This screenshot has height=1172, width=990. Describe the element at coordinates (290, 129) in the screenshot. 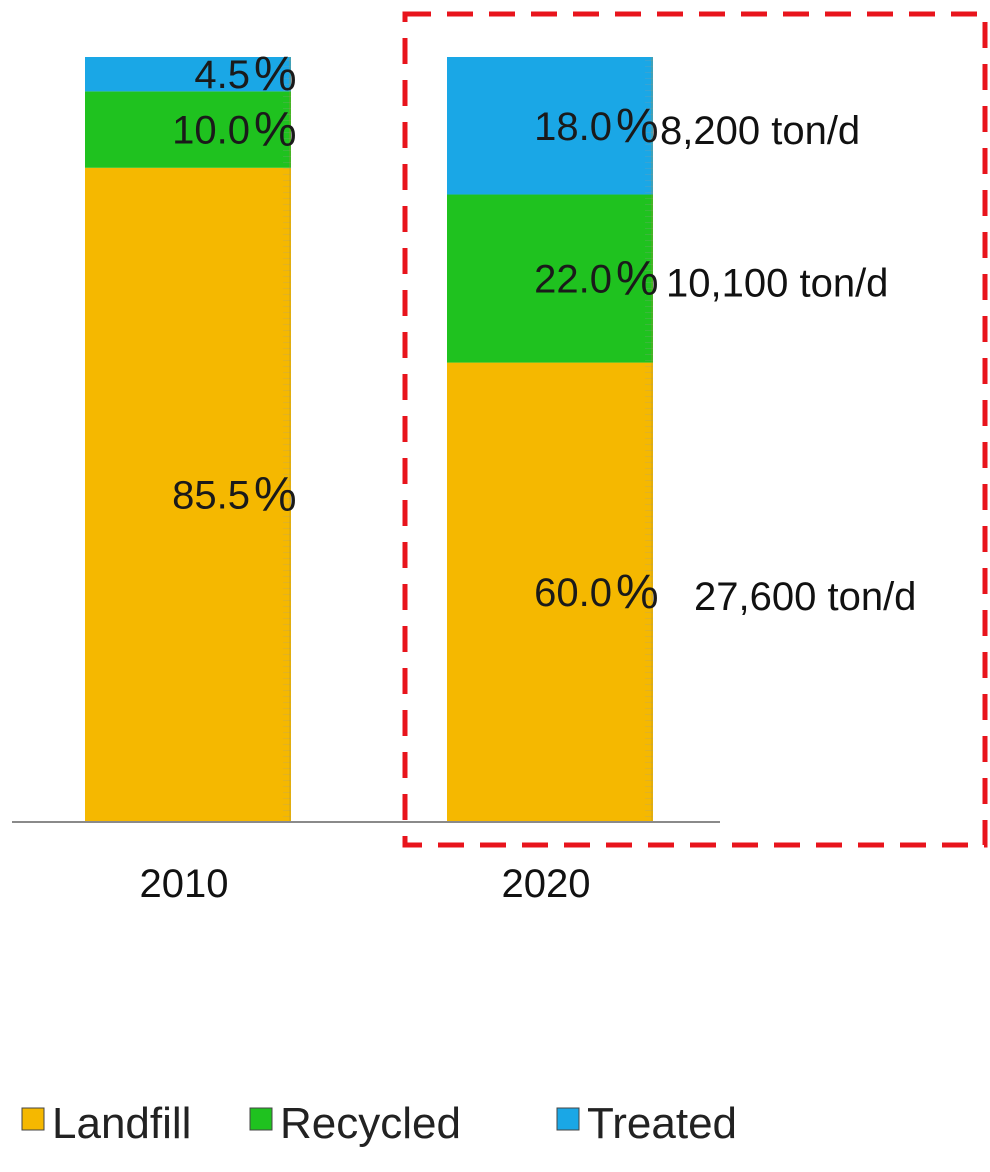

I see `bar-2010-recycled-edge-line` at that location.